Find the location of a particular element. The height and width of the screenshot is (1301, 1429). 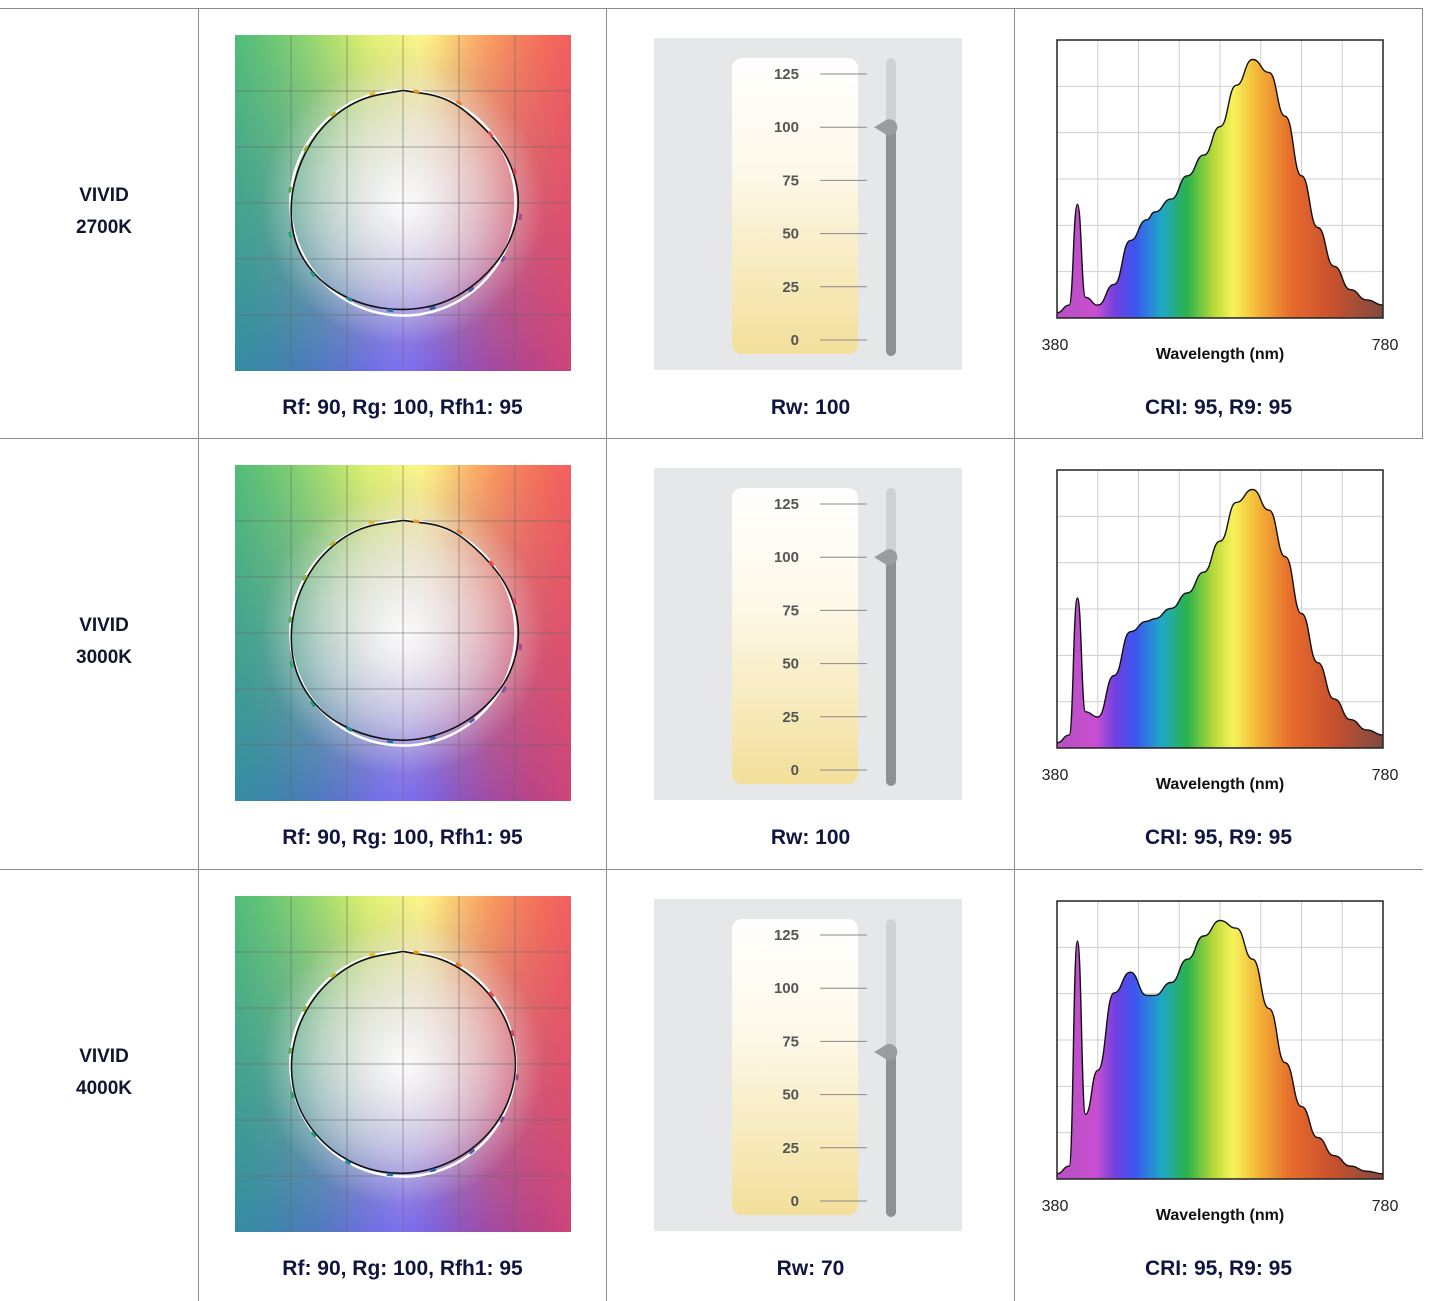

row-label: VIVID 4000K is located at coordinates (104, 1073).